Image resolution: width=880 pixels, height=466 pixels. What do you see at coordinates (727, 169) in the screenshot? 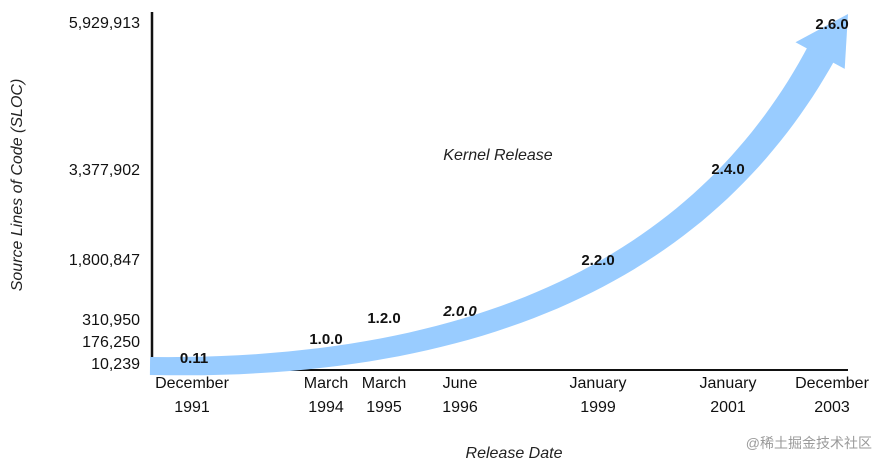
I see `data-label: 2.4.0` at bounding box center [727, 169].